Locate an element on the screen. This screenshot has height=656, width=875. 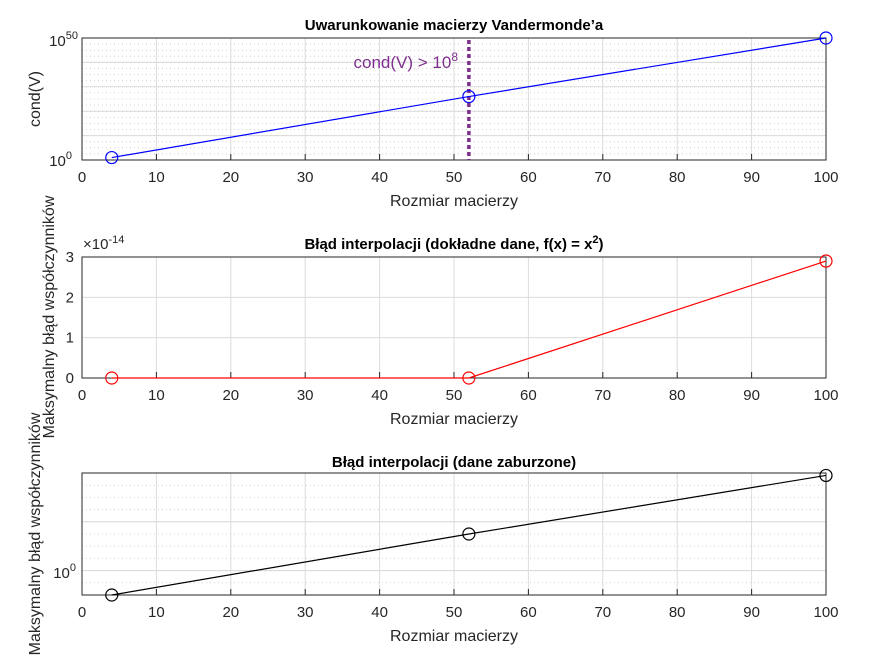
y-tick-label: 1 is located at coordinates (70, 338).